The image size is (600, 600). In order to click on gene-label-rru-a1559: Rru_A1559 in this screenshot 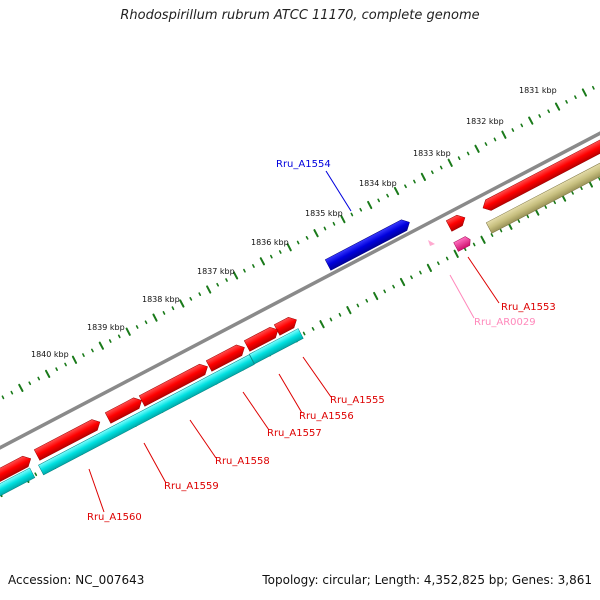, I will do `click(191, 486)`.